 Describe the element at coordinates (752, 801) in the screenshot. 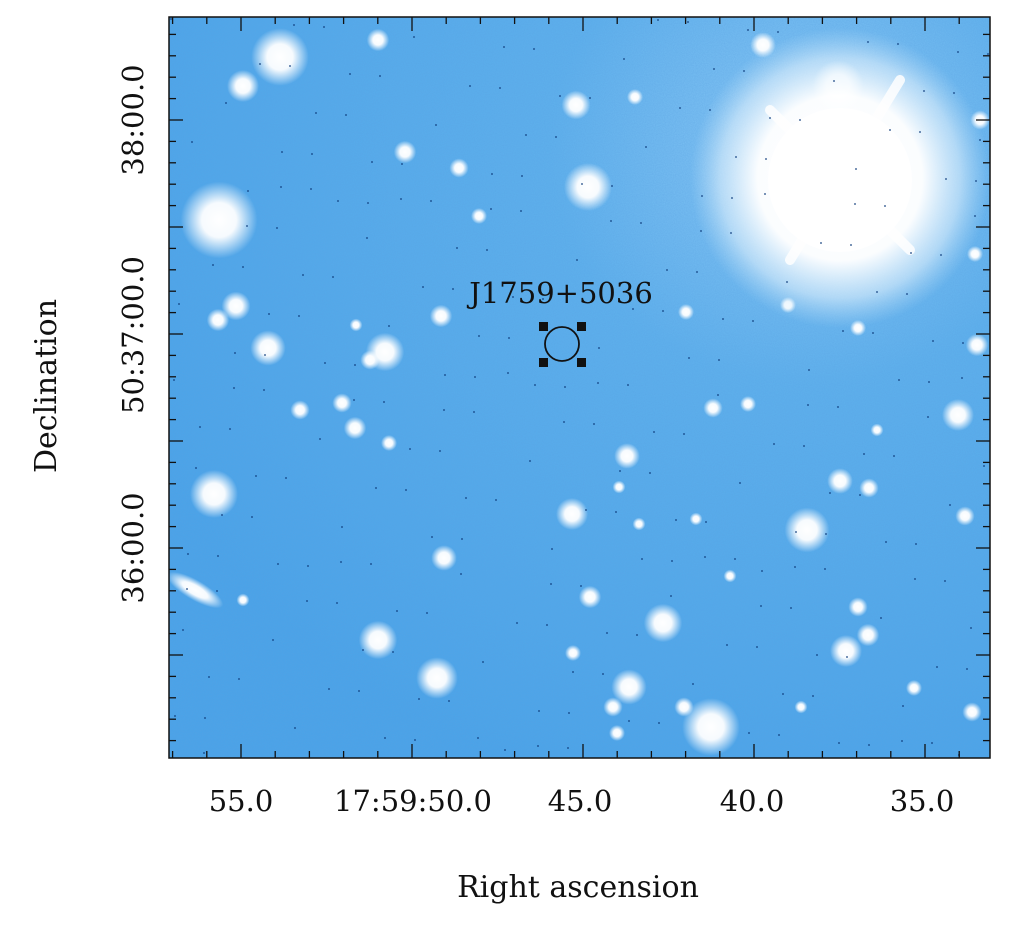

I see `x-tick-label: 40.0` at that location.